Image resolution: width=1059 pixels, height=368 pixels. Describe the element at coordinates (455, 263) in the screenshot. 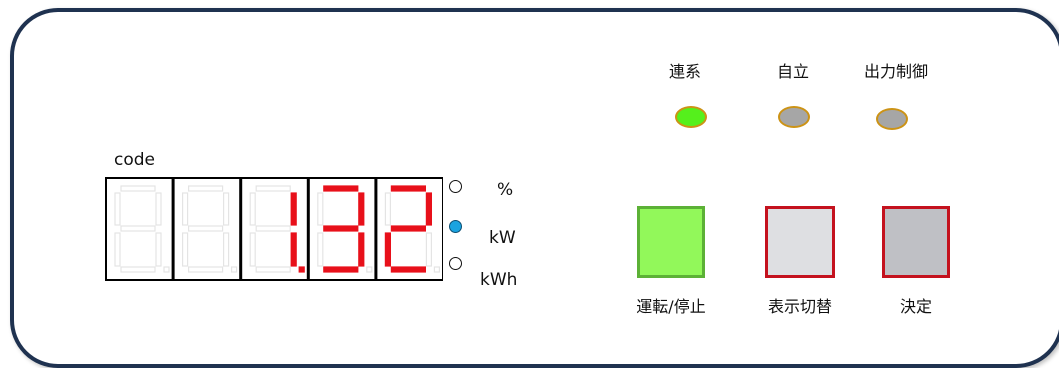

I see `unit-kwh-indicator` at that location.